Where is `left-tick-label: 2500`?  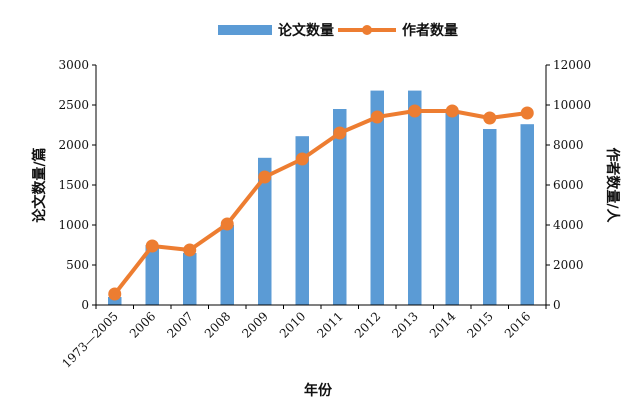 left-tick-label: 2500 is located at coordinates (73, 105).